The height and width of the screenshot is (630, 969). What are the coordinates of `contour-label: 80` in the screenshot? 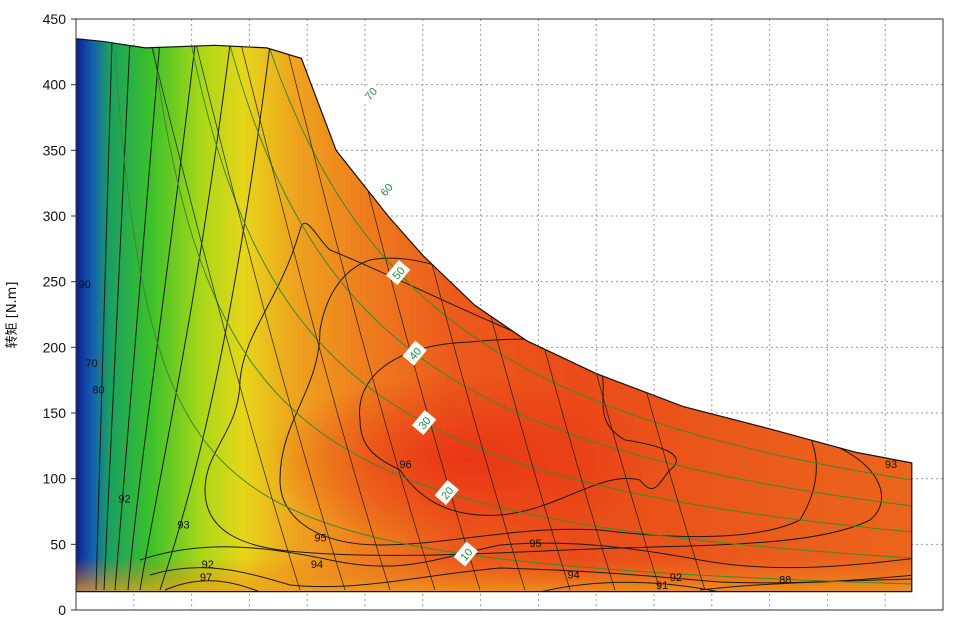 It's located at (98, 390).